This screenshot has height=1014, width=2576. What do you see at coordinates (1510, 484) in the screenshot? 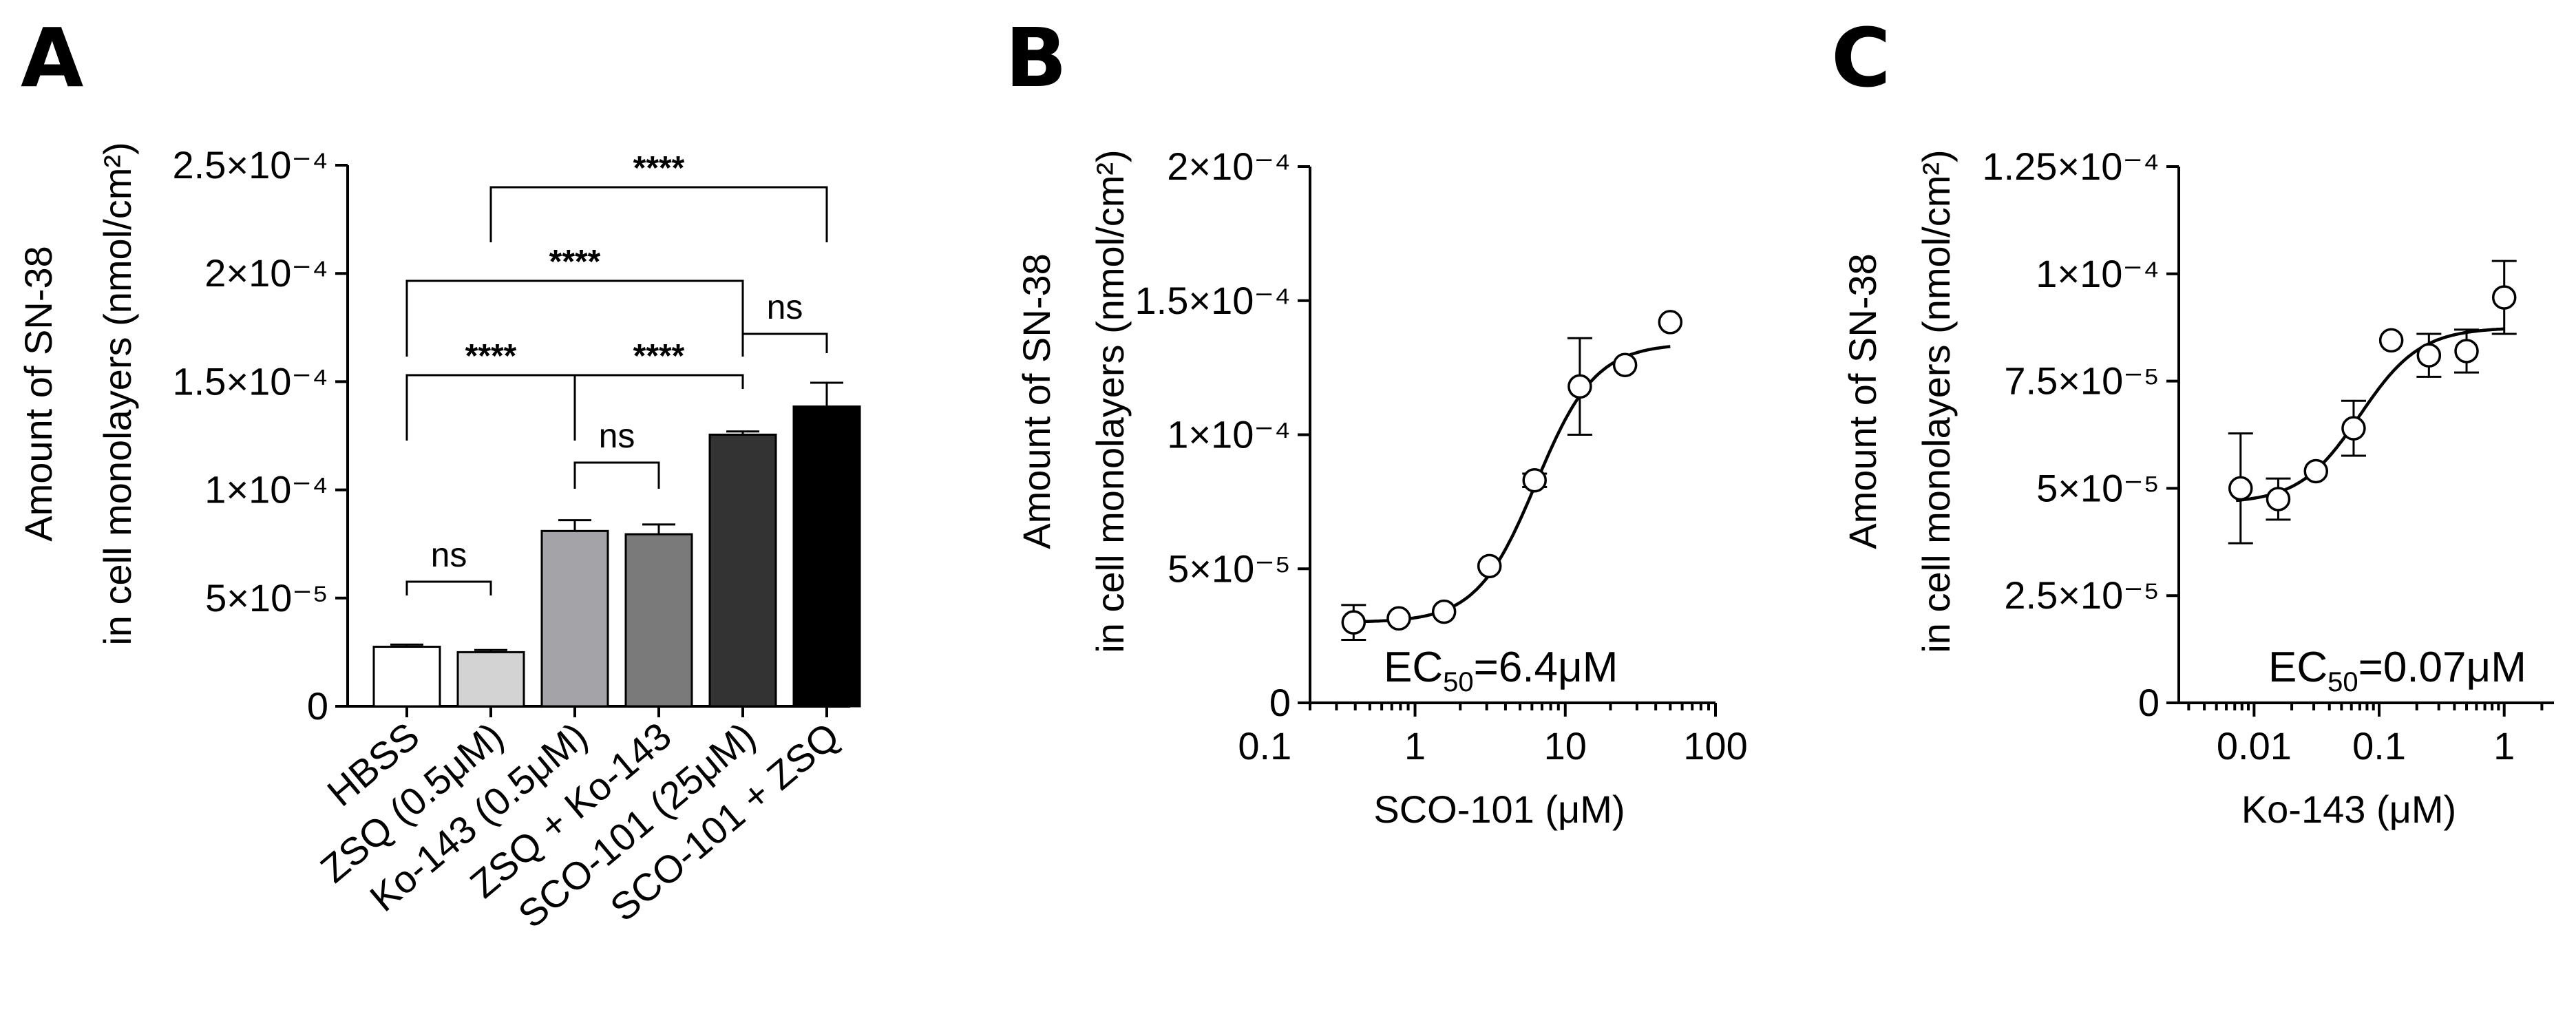
I see `fit-curve` at bounding box center [1510, 484].